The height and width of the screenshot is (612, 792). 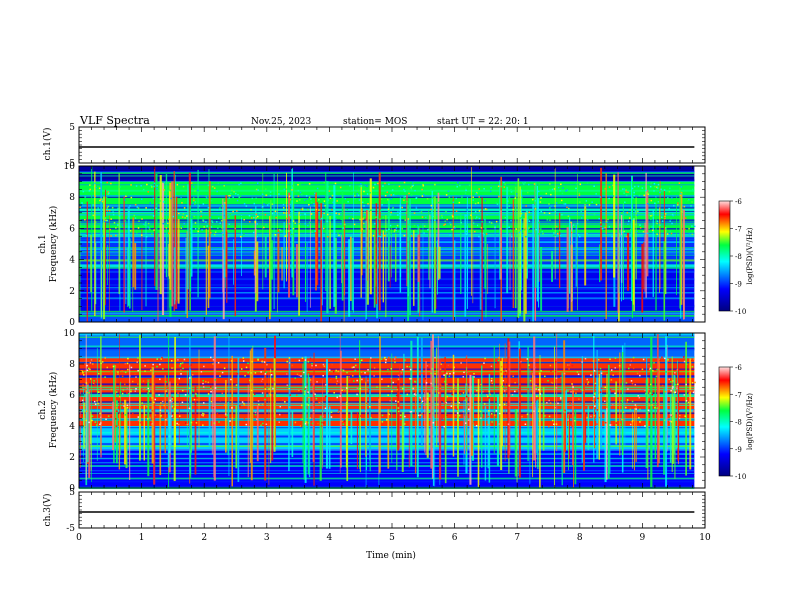 I want to click on colorbar-tick-label: -6, so click(x=738, y=202).